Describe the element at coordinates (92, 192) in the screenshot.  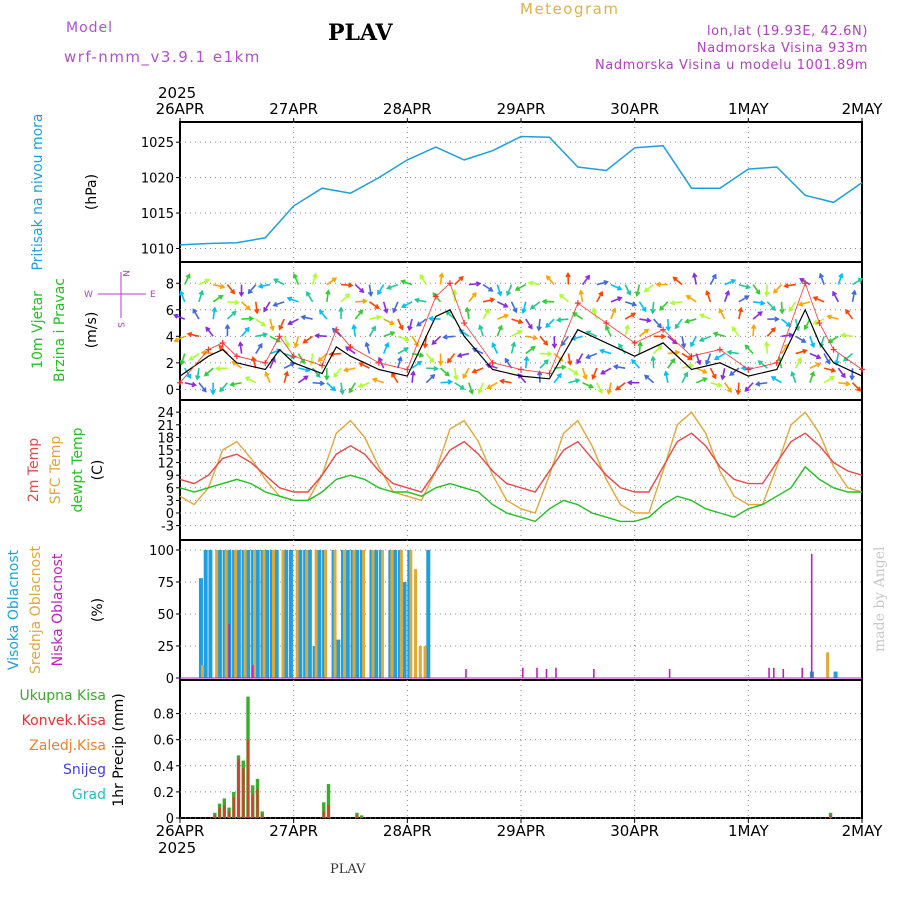
I see `pressure-unit-0: (hPa)` at that location.